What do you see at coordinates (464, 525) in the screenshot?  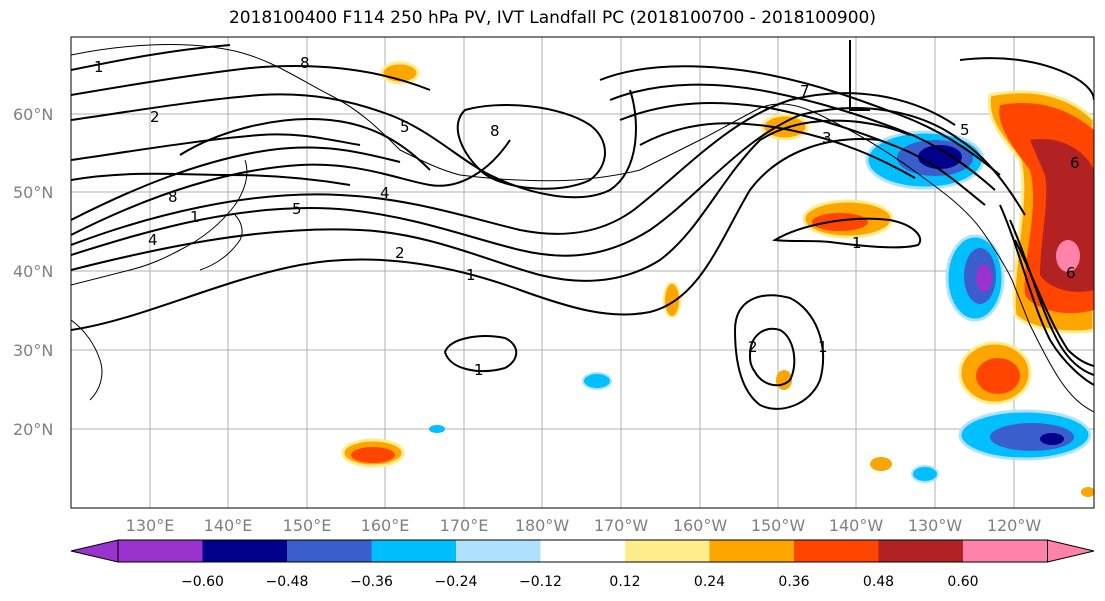 I see `lon-label: 170°E` at bounding box center [464, 525].